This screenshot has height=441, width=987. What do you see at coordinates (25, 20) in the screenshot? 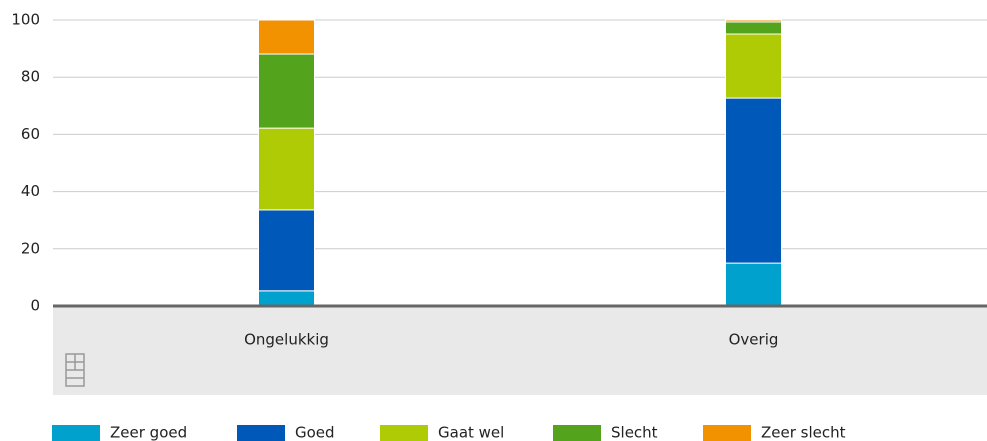
I see `y-tick-label: 100` at bounding box center [25, 20].